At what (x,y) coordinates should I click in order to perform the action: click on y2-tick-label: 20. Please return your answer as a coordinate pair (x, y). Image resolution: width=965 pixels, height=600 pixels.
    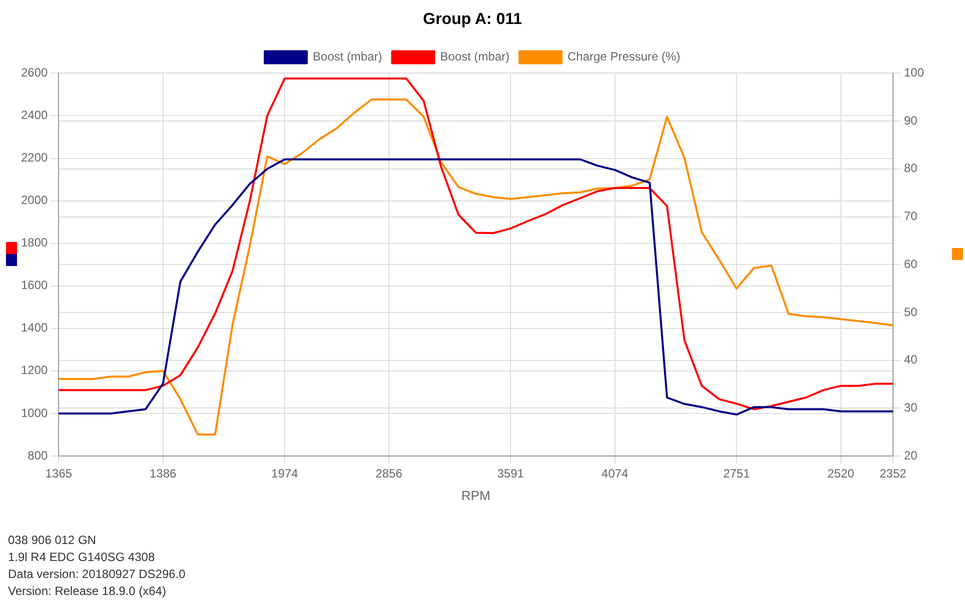
    Looking at the image, I should click on (911, 455).